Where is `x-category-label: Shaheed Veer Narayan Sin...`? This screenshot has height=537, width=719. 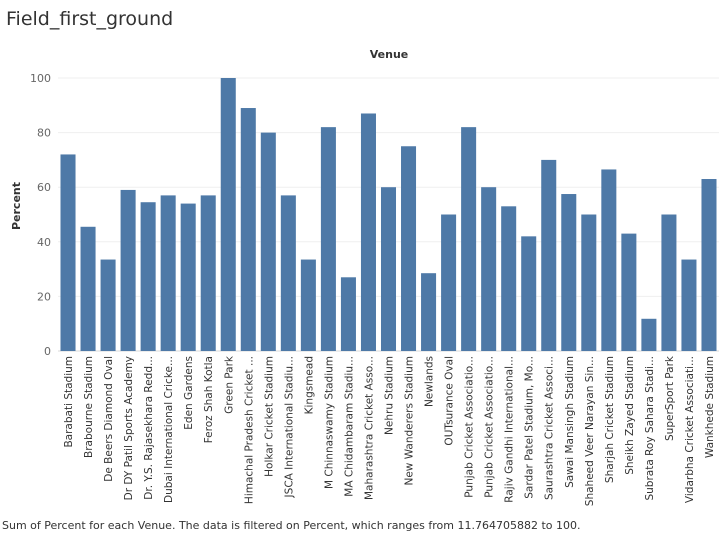 x-category-label: Shaheed Veer Narayan Sin... is located at coordinates (590, 431).